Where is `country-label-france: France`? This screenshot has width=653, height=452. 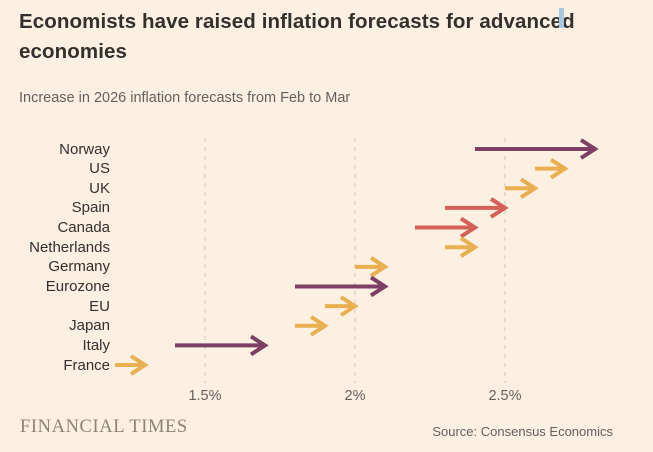 country-label-france: France is located at coordinates (86, 365).